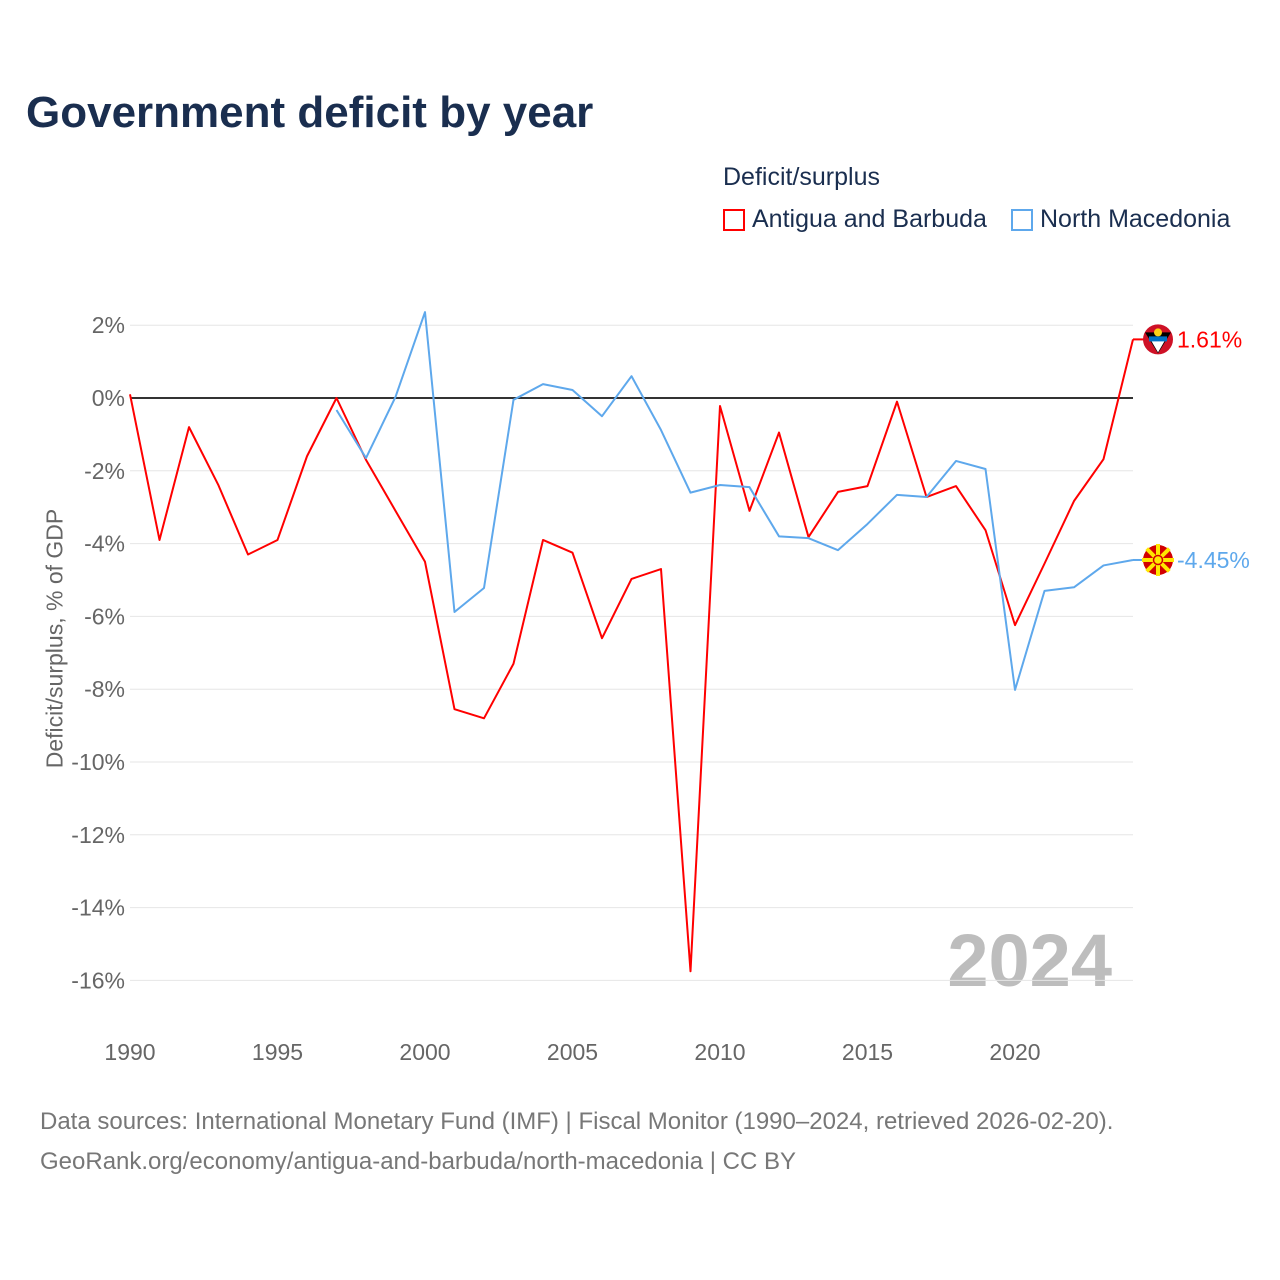 Image resolution: width=1280 pixels, height=1280 pixels. I want to click on y-tick-label: 0%, so click(108, 398).